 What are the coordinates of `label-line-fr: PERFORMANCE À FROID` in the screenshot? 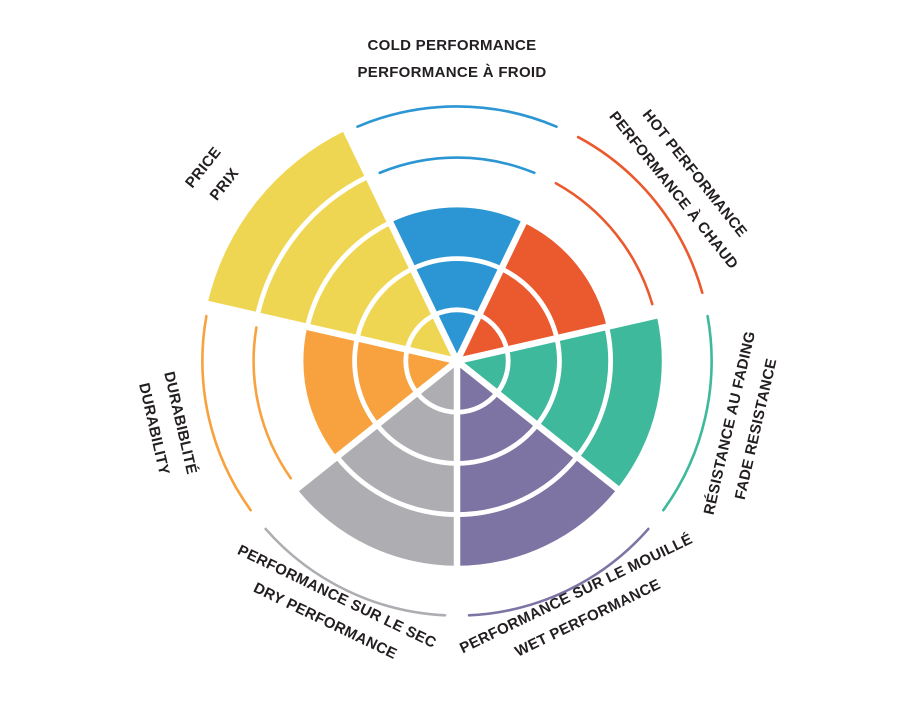 It's located at (452, 72).